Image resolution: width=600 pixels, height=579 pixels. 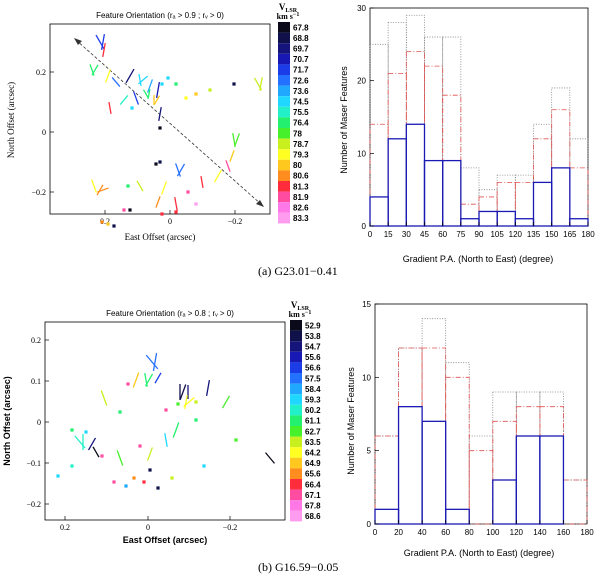 What do you see at coordinates (313, 463) in the screenshot?
I see `colorbar-b-label-13: 64.9` at bounding box center [313, 463].